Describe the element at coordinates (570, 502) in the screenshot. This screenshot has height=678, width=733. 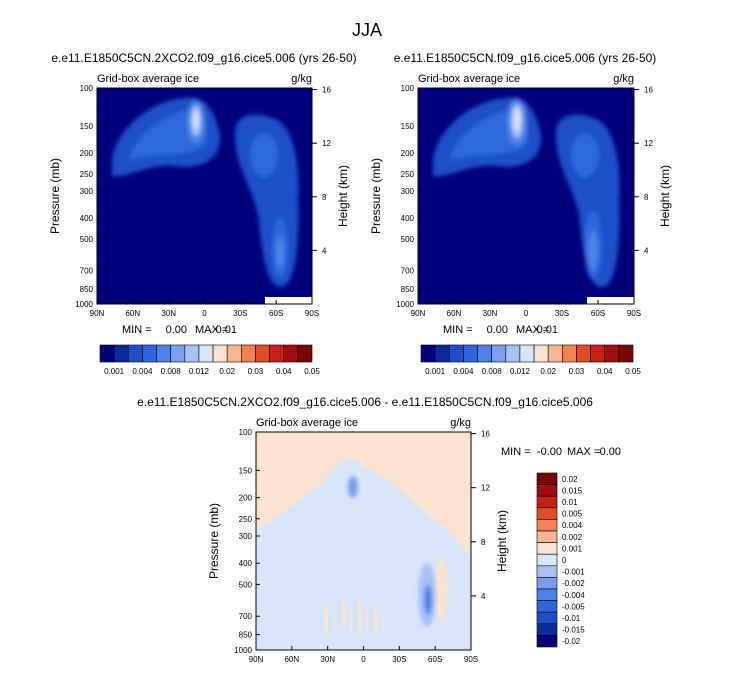
I see `colorbar-label: 0.01` at that location.